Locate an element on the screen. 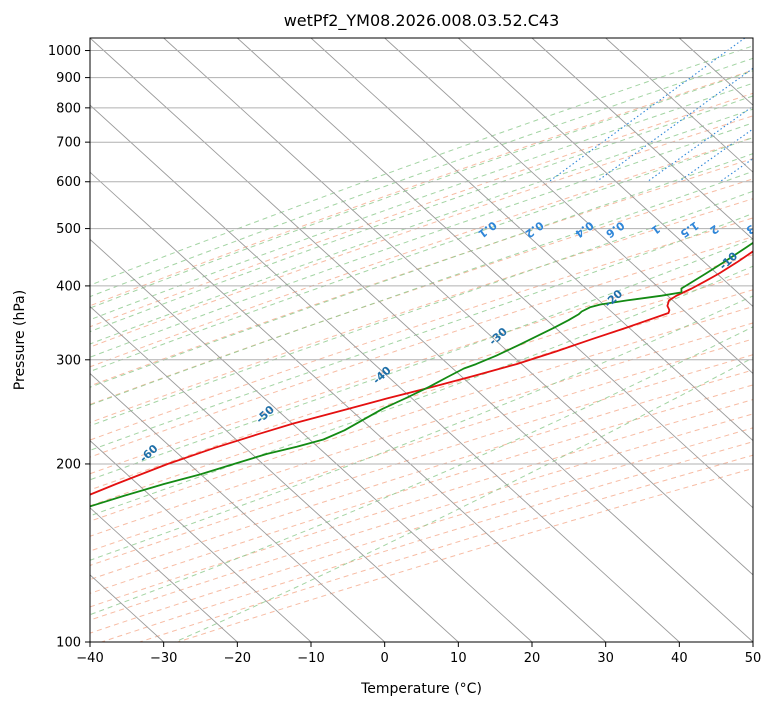 This screenshot has height=708, width=775. mixing-ratio-label: 4 is located at coordinates (772, 229).